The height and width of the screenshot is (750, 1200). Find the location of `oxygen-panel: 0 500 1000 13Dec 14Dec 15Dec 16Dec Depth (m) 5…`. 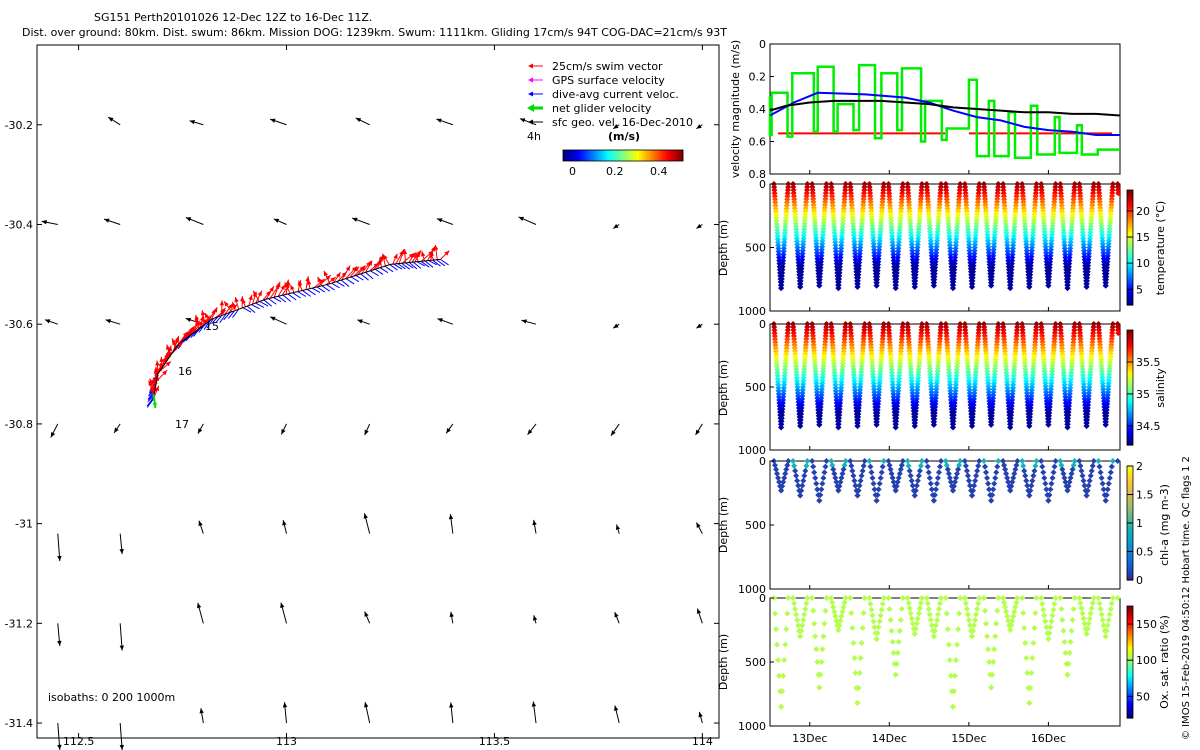

oxygen-panel: 0 500 1000 13Dec 14Dec 15Dec 16Dec Depth (m) 5… is located at coordinates (944, 668).